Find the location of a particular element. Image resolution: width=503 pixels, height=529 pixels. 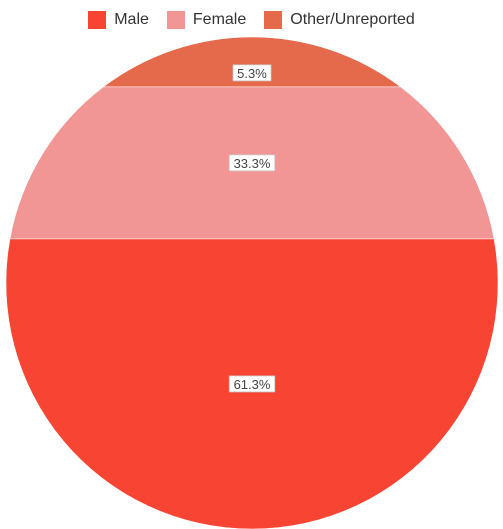

legend-item-other: Other/Unreported is located at coordinates (339, 20).